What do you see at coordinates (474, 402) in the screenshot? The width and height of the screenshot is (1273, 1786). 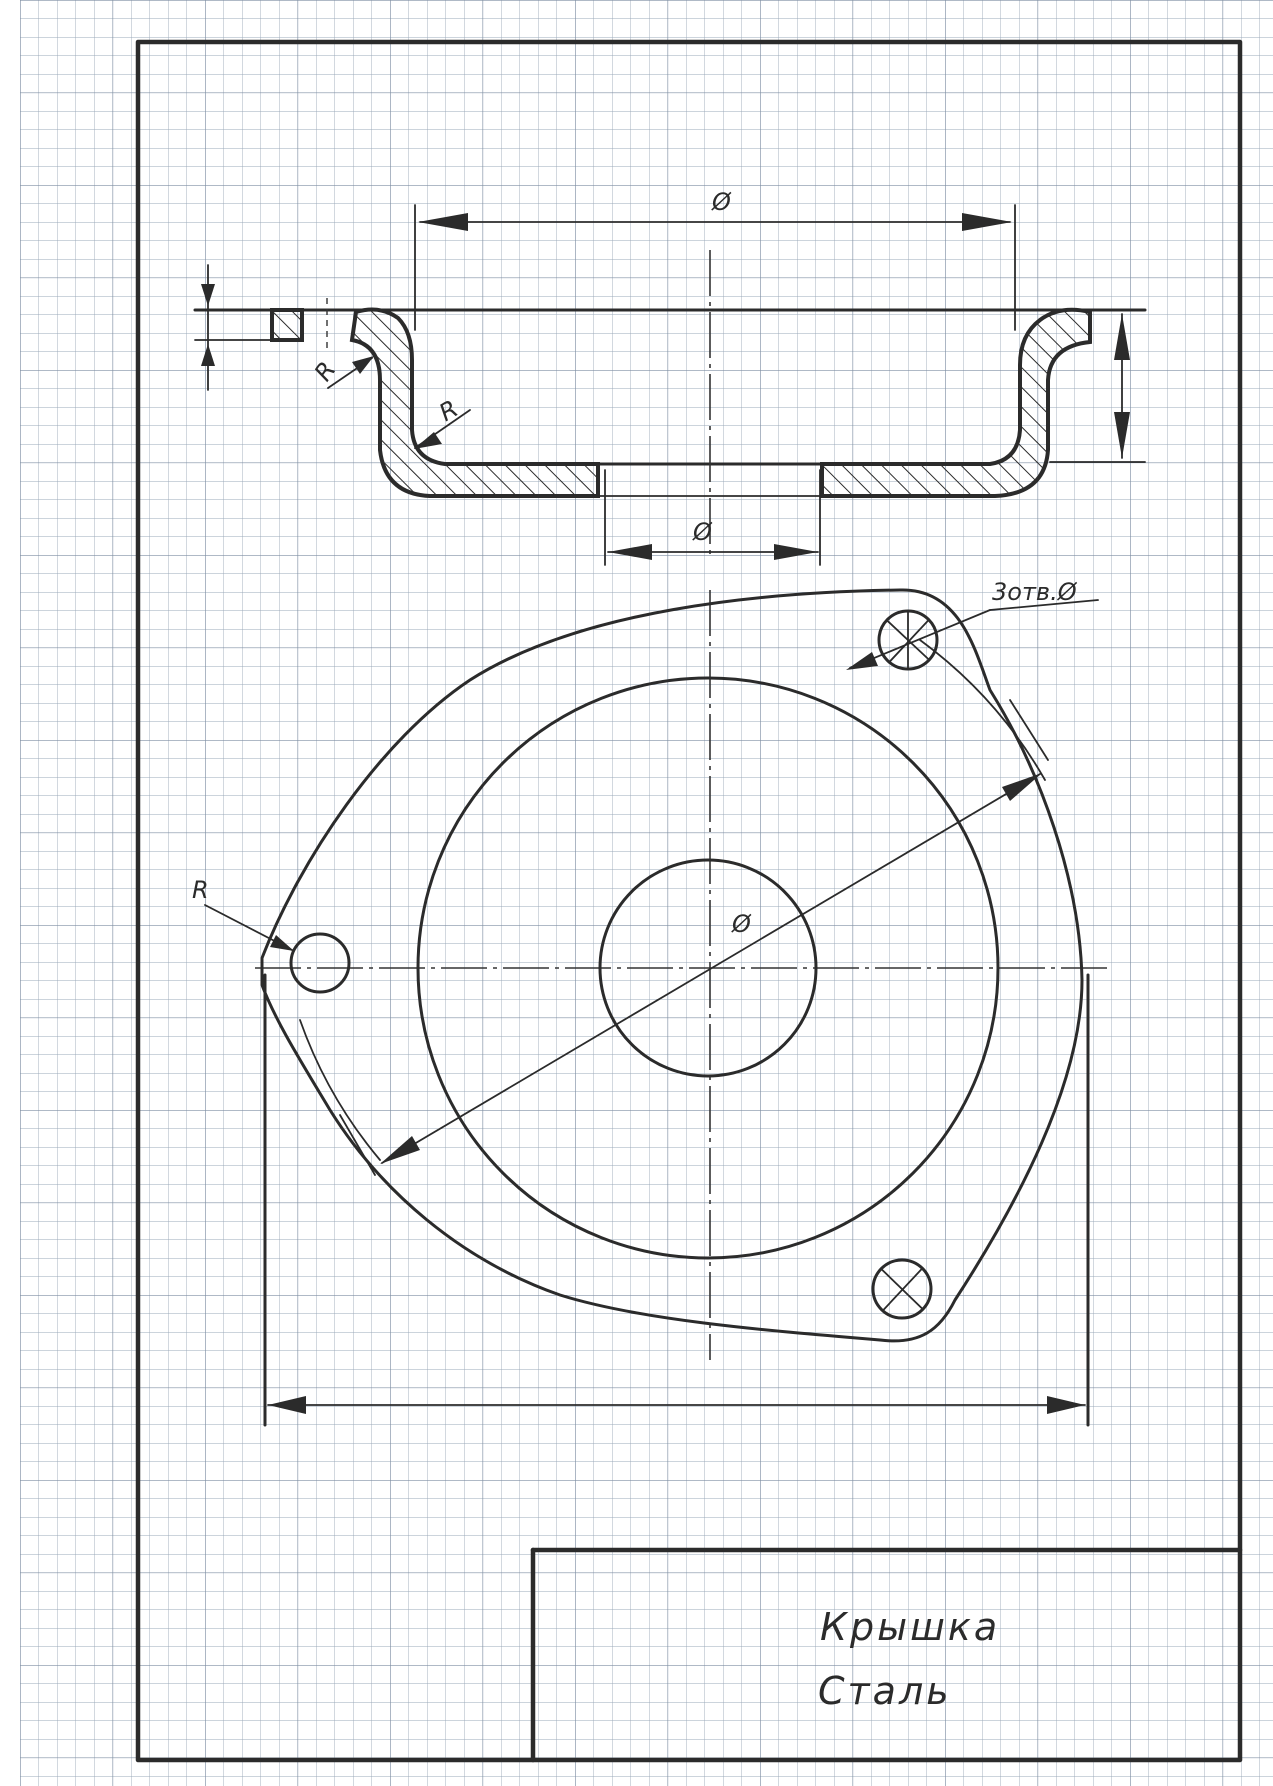 I see `section-body-left` at bounding box center [474, 402].